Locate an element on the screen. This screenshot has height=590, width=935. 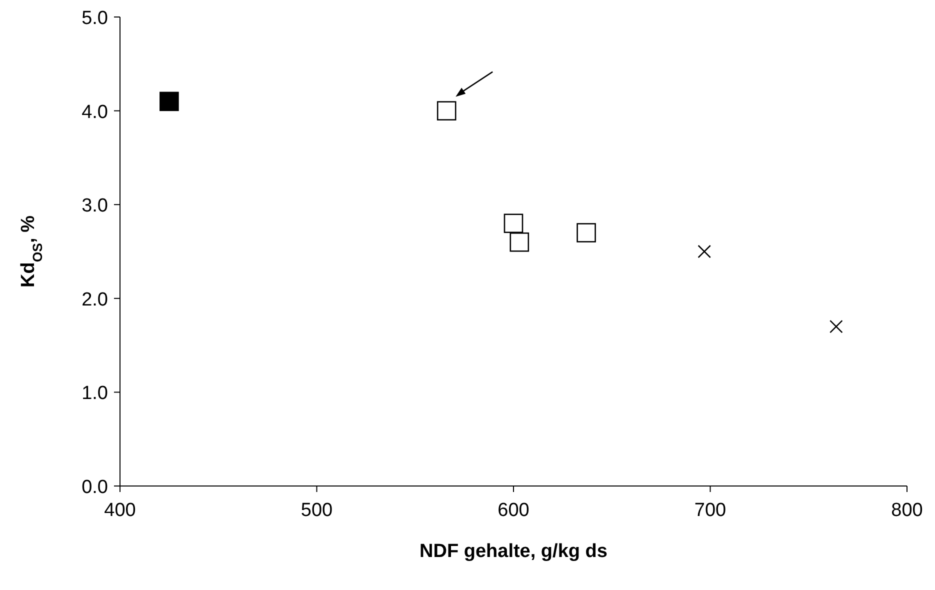
y-tick-label: 4.0 is located at coordinates (95, 112).